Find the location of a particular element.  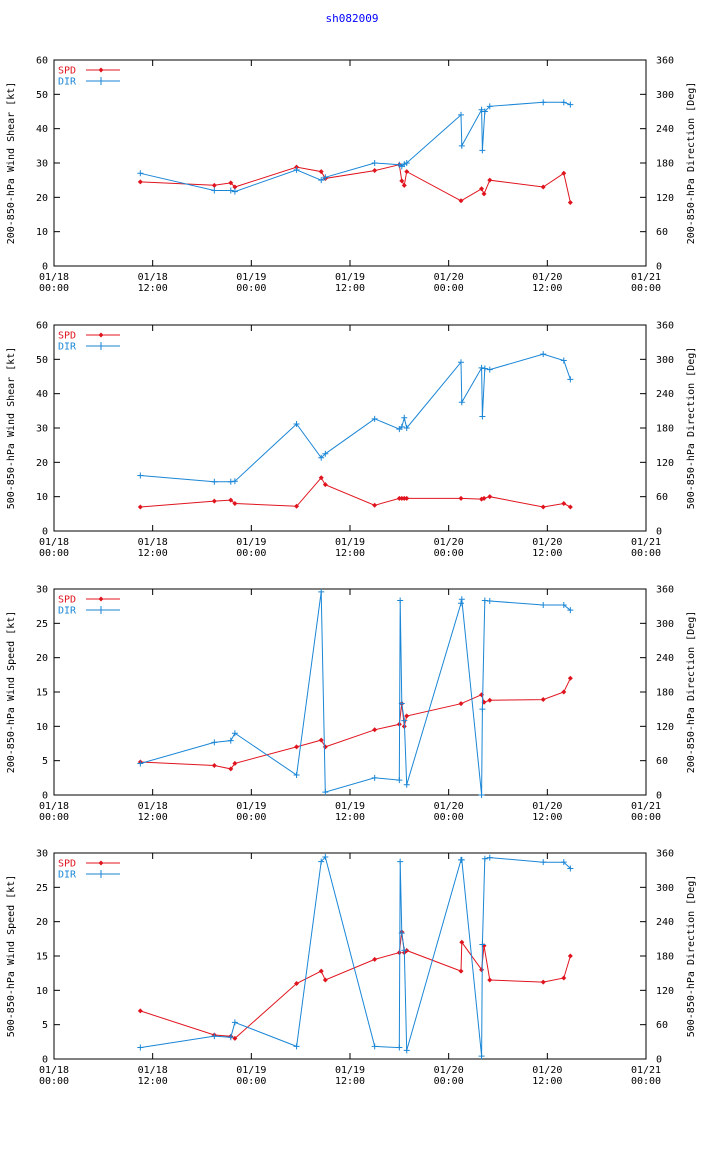

page-title: sh082009 is located at coordinates (352, 18).